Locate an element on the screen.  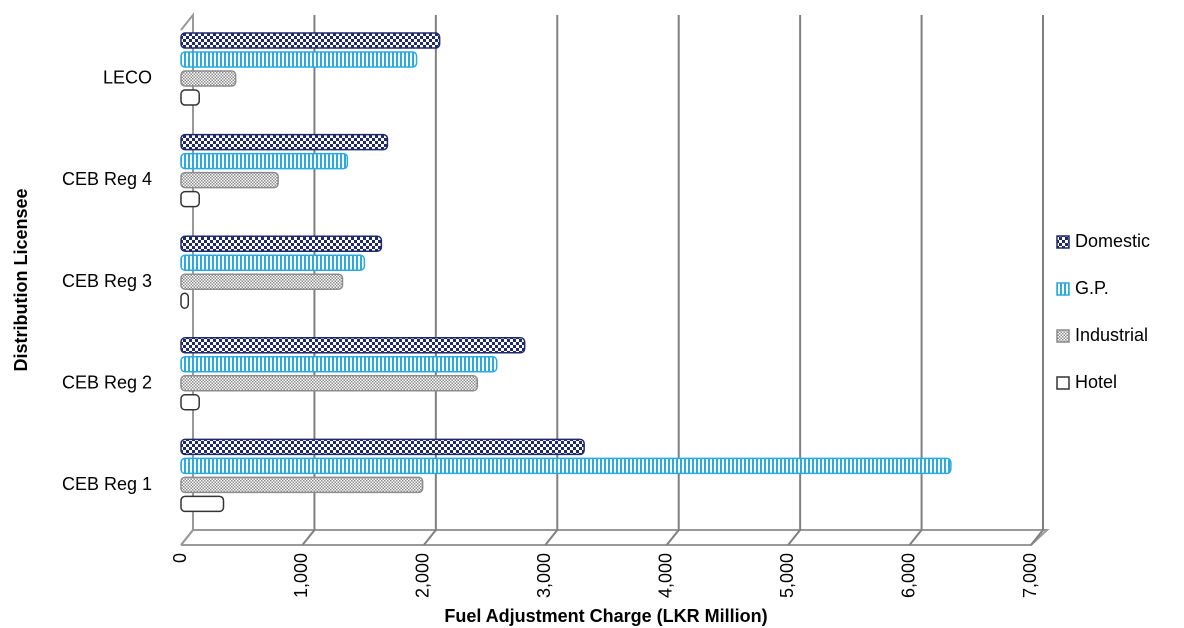
y-tick-label: CEB Reg 2 is located at coordinates (107, 382).